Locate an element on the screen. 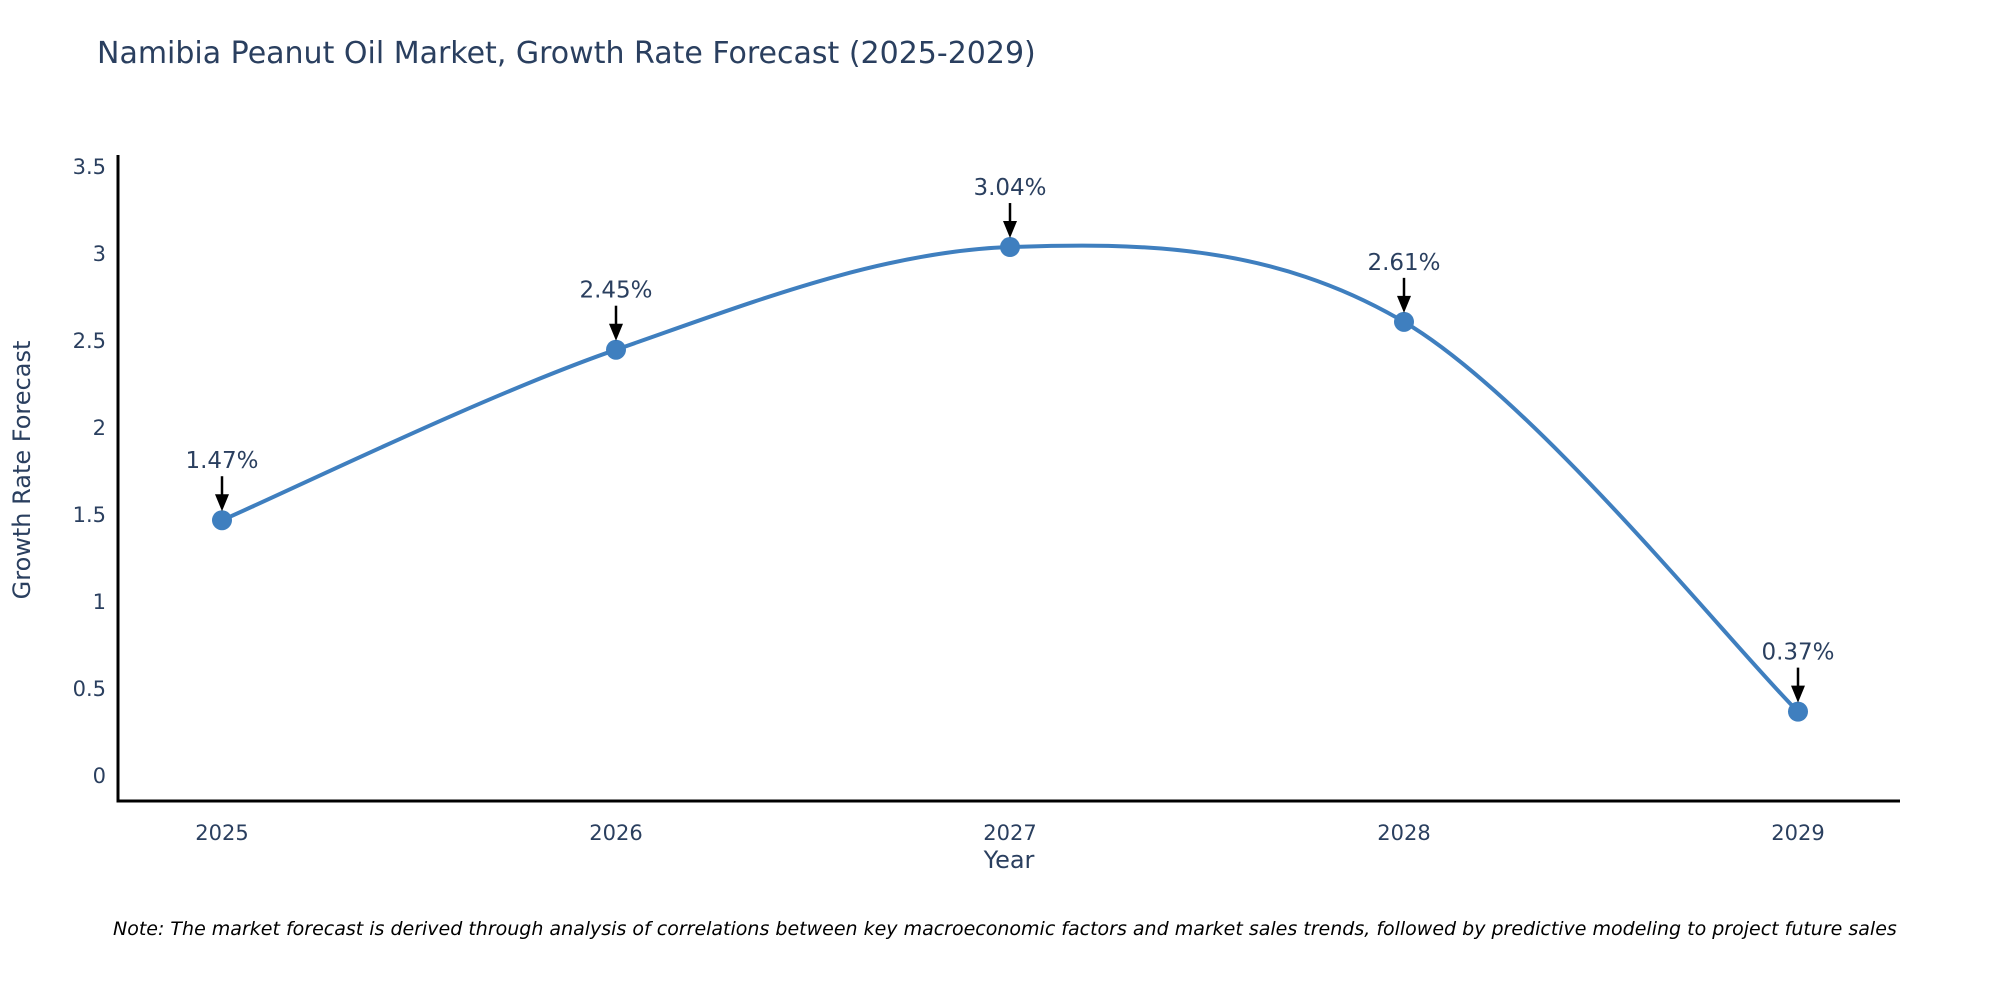 The image size is (2000, 1000). x-tick-label: 2027 is located at coordinates (1009, 833).